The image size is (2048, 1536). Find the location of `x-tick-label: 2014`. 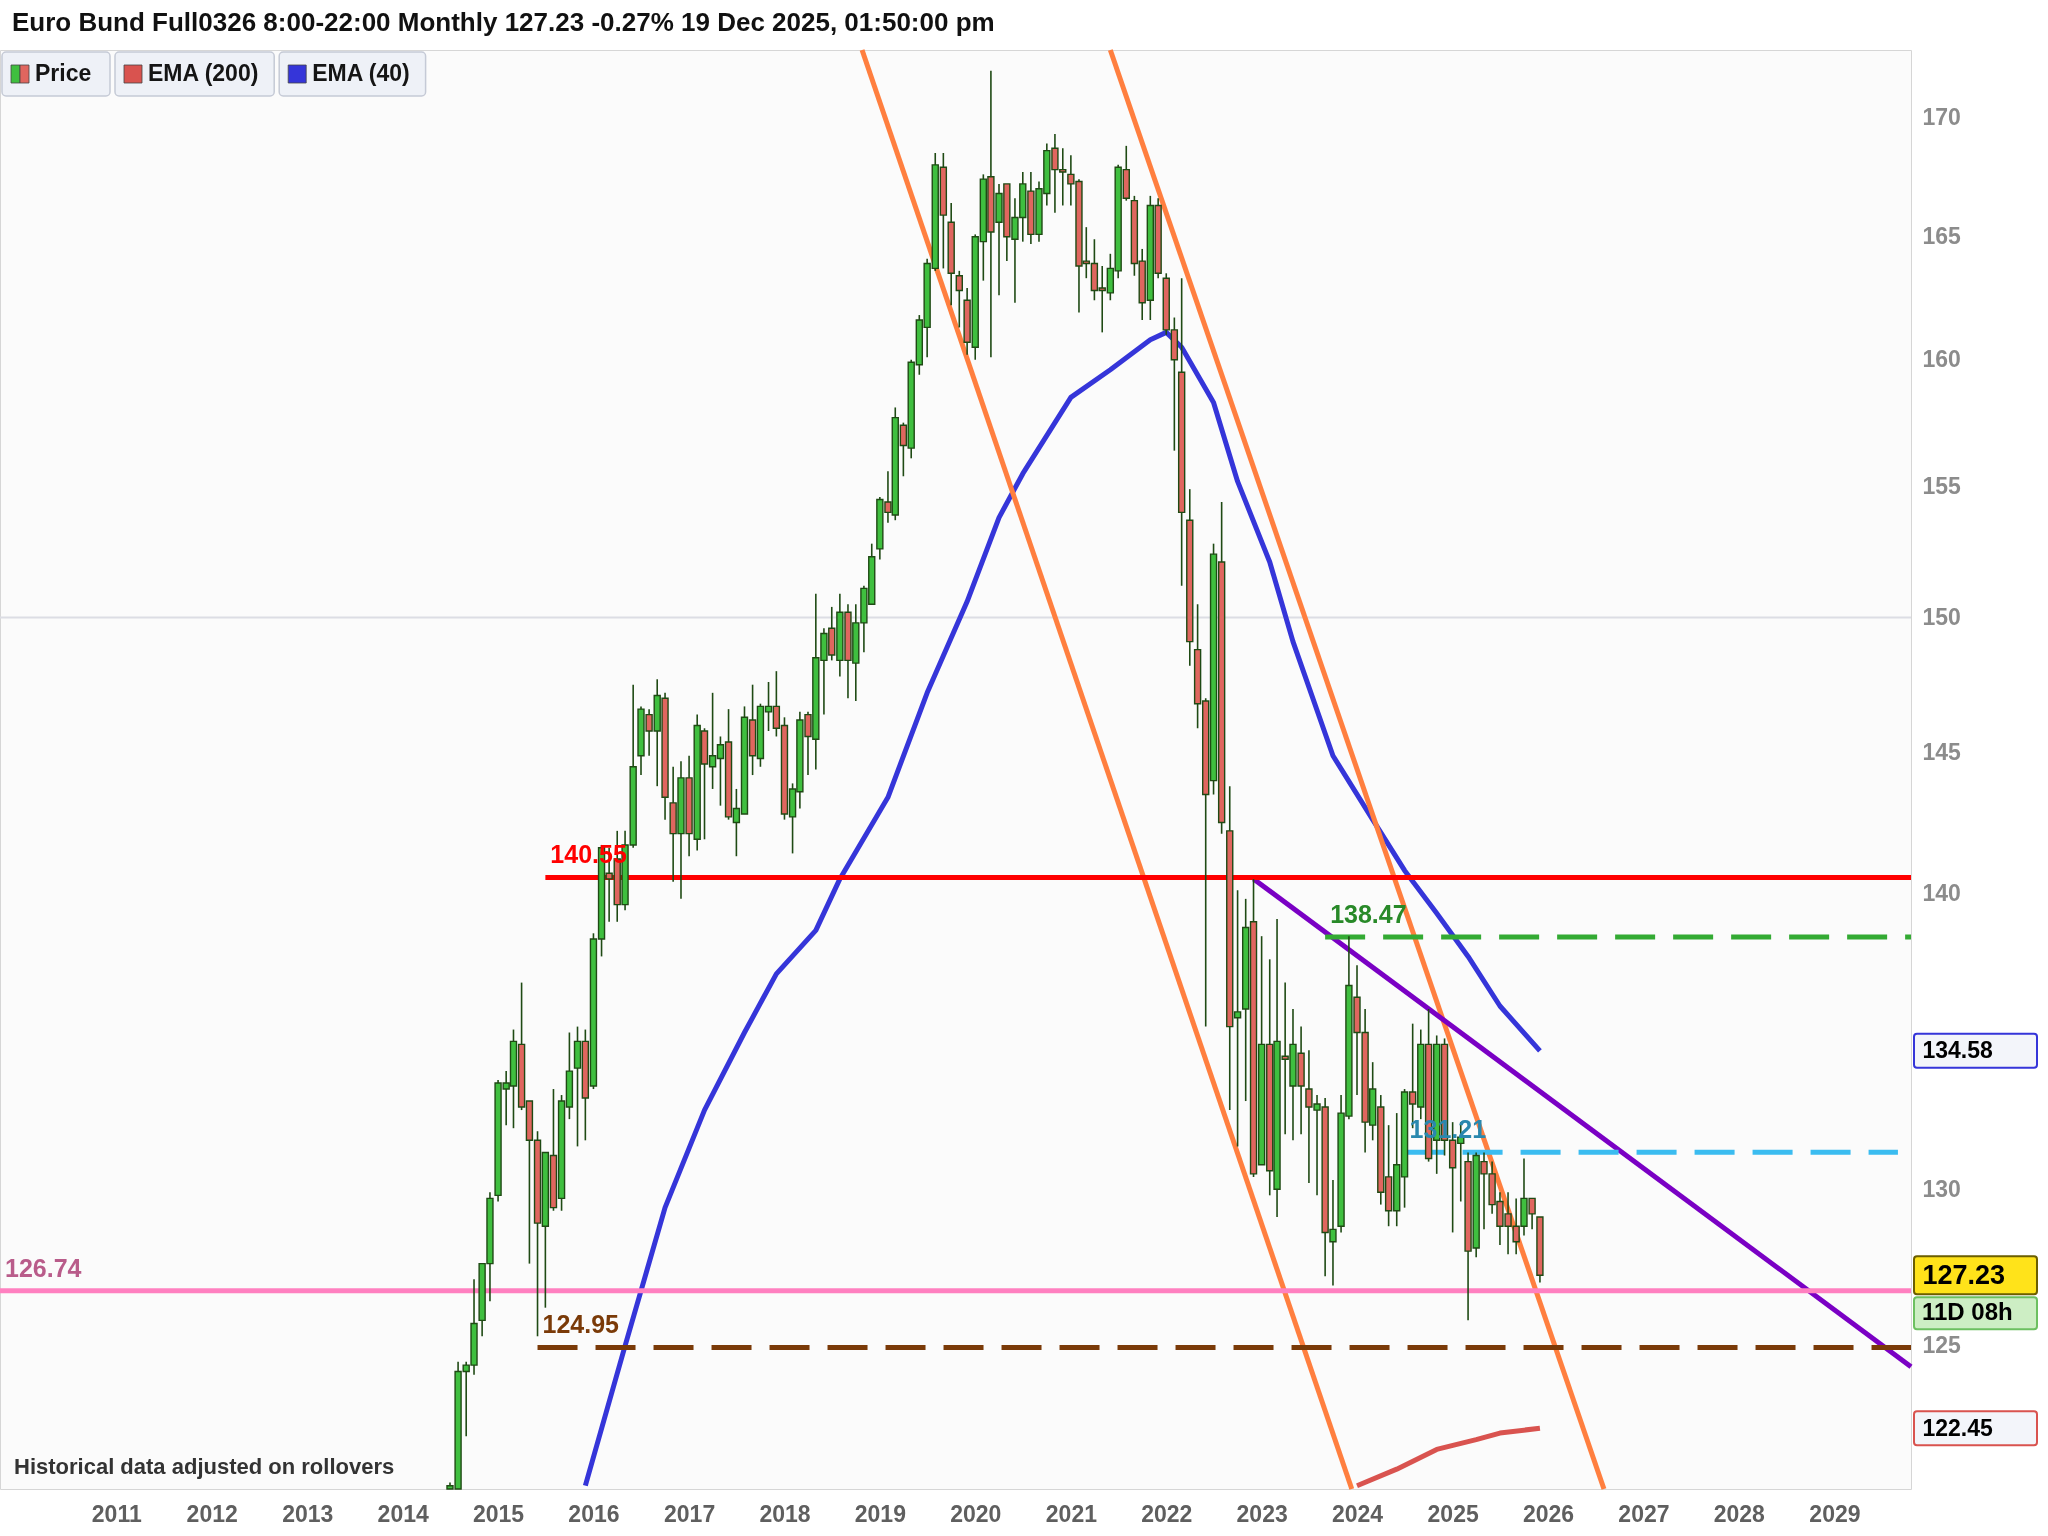

x-tick-label: 2014 is located at coordinates (403, 1513).